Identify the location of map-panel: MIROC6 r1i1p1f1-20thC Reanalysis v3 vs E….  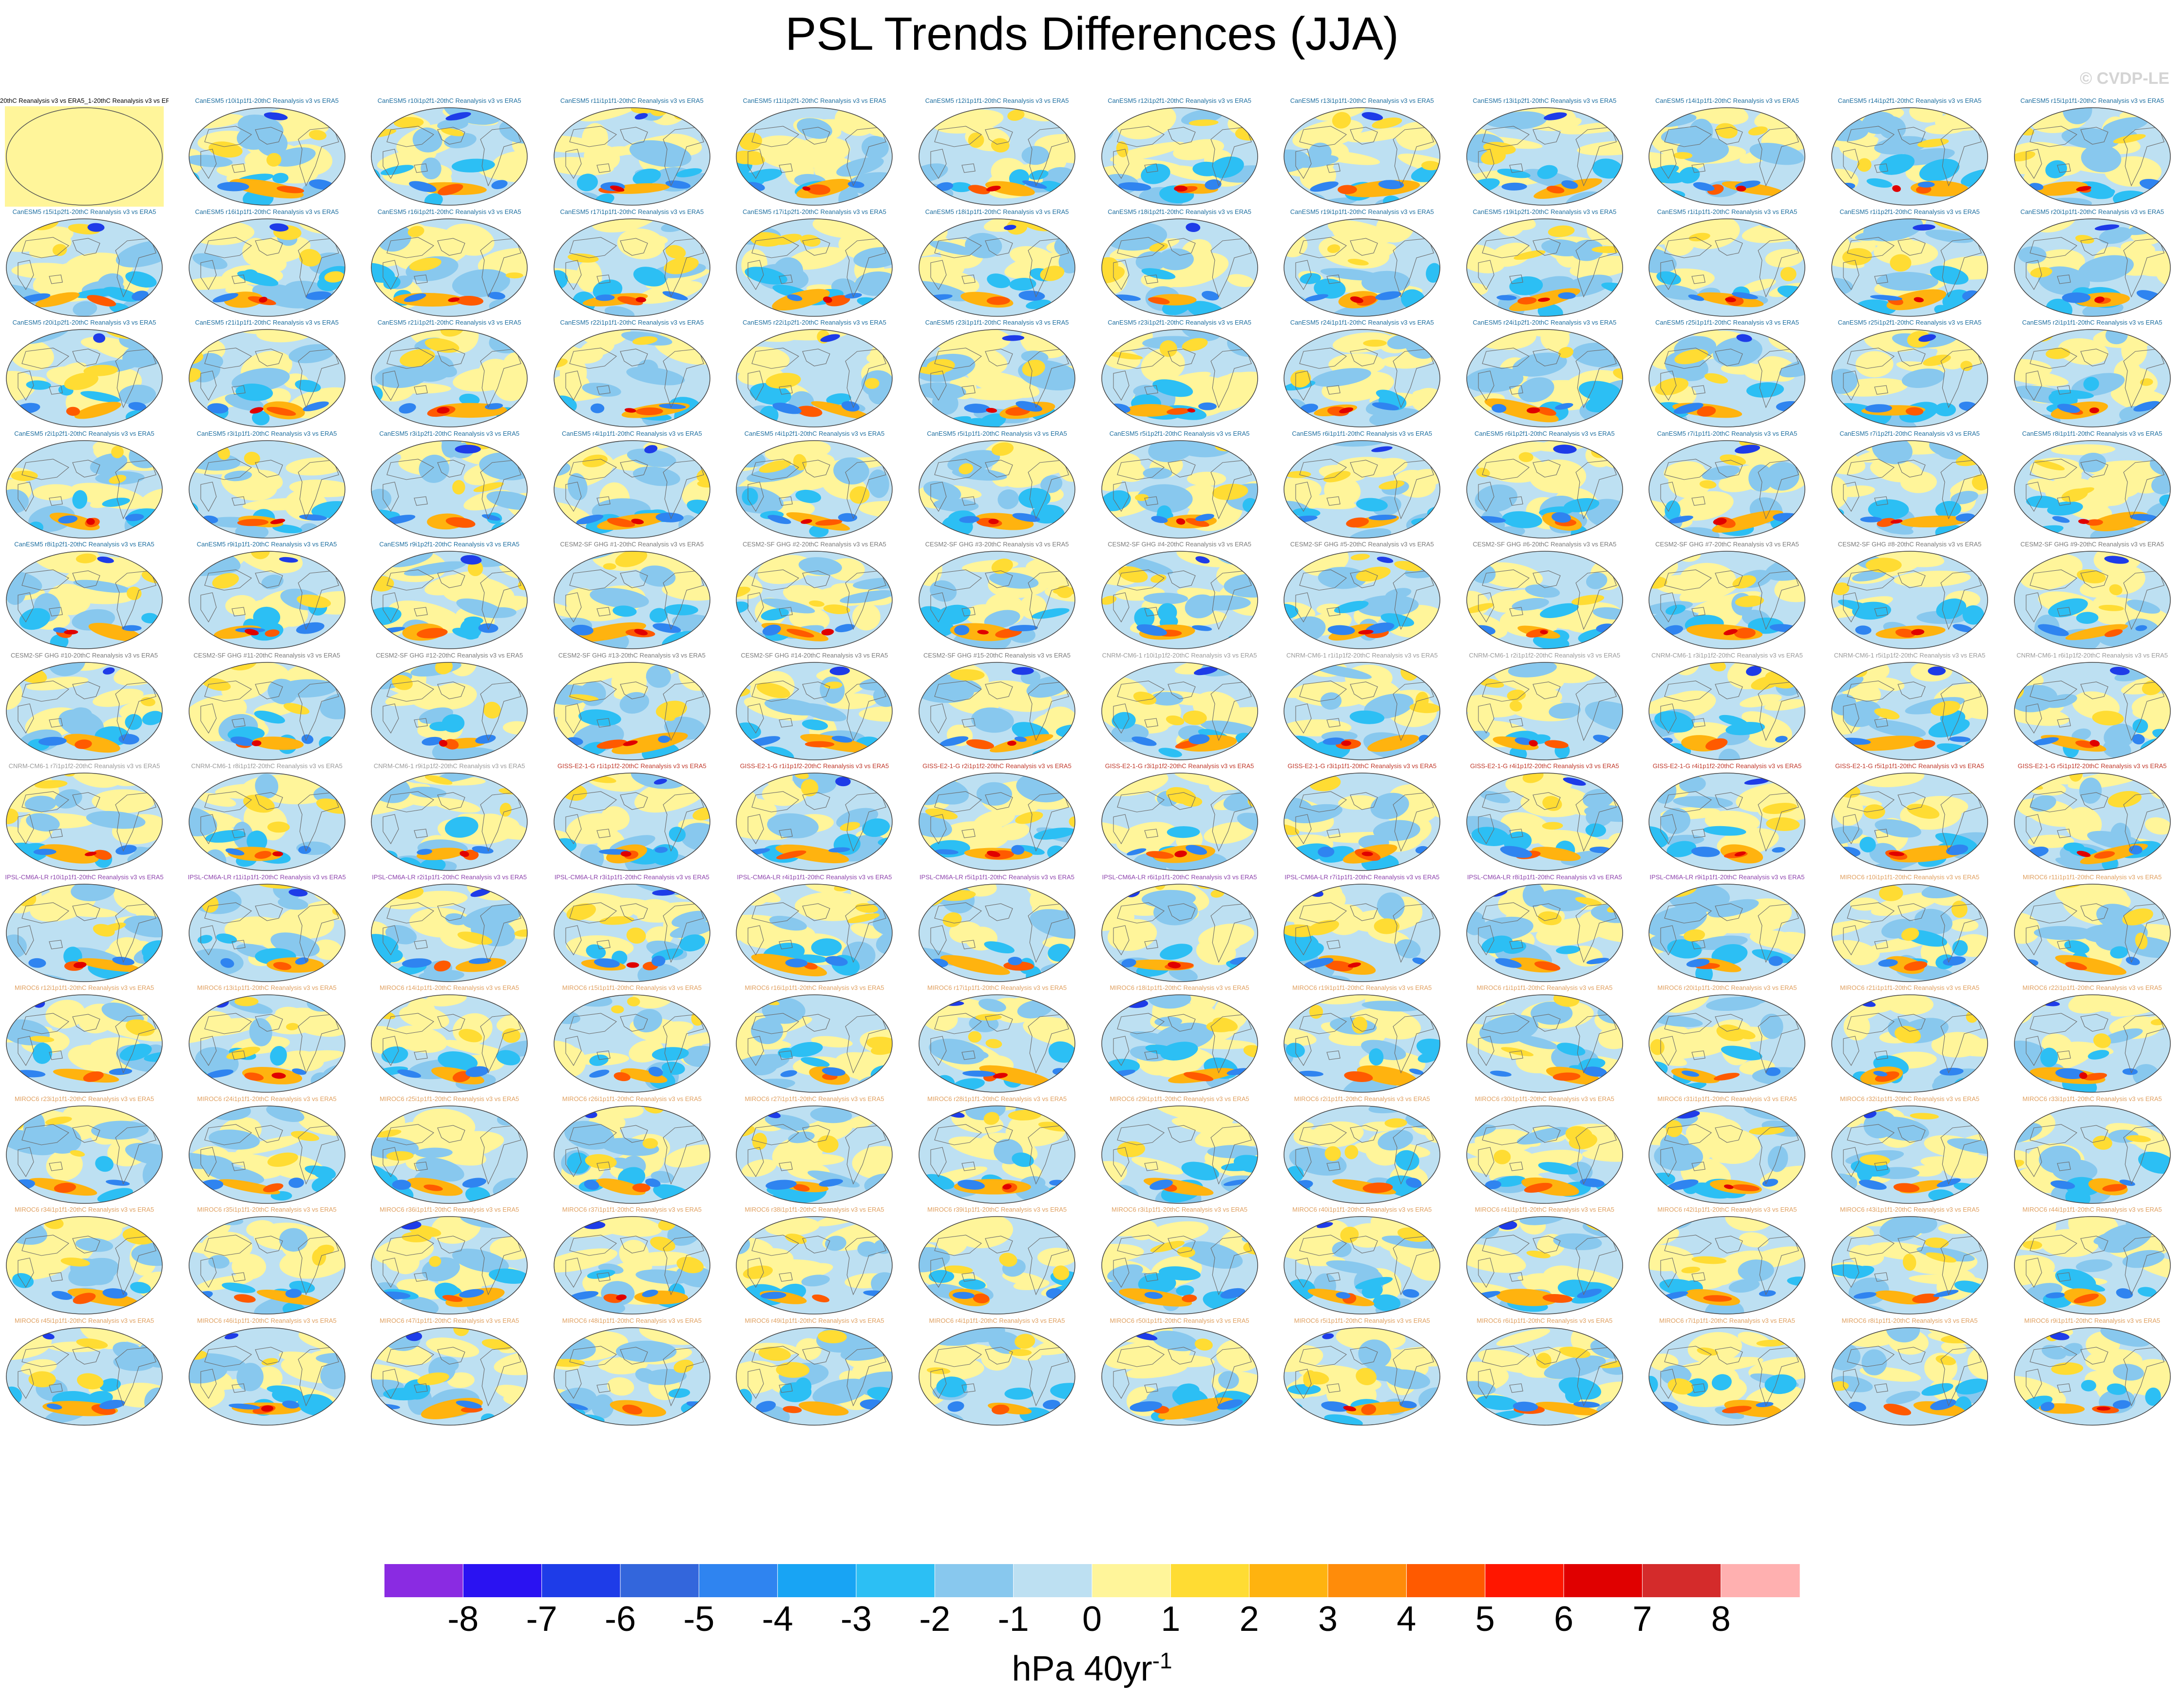
(1544, 1039).